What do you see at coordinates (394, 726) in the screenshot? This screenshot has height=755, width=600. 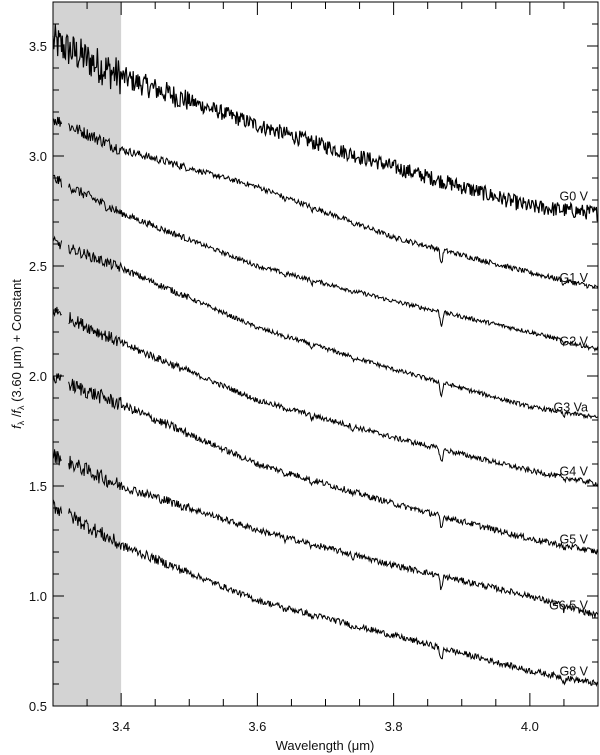 I see `x-tick-label: 3.8` at bounding box center [394, 726].